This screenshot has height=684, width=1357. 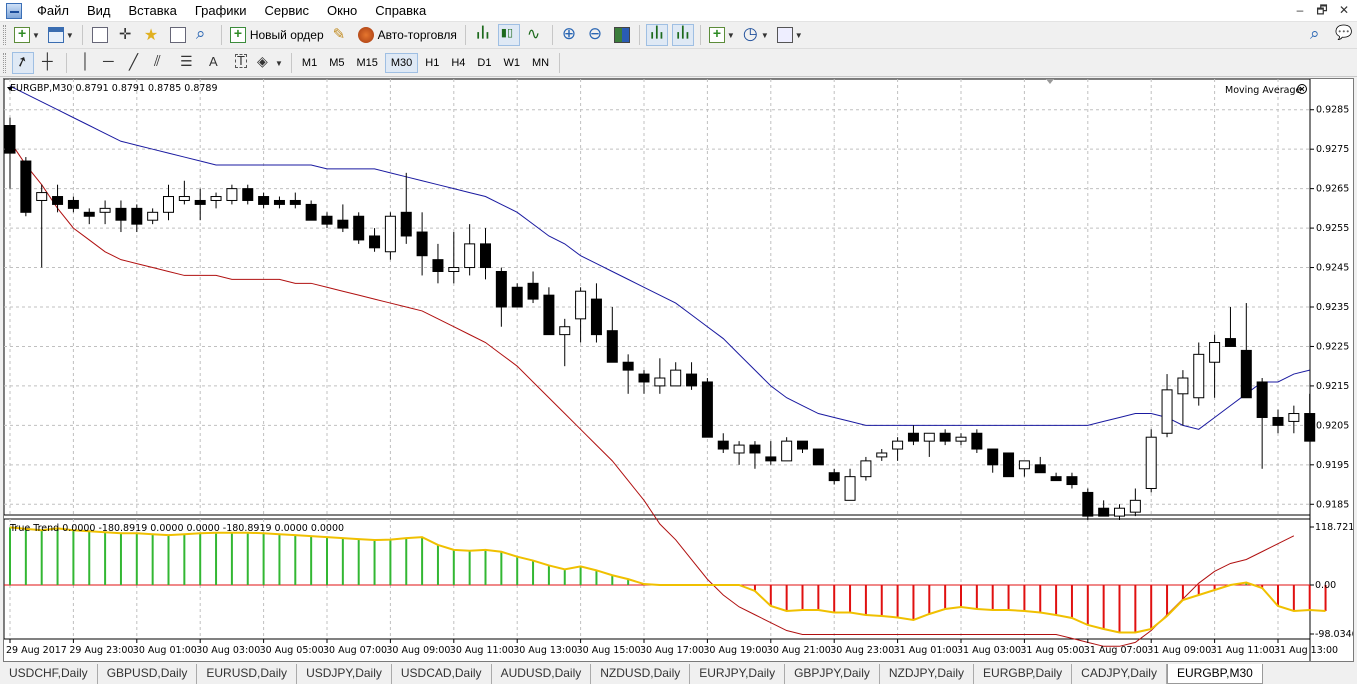 I want to click on menu-view: Вид, so click(x=98, y=10).